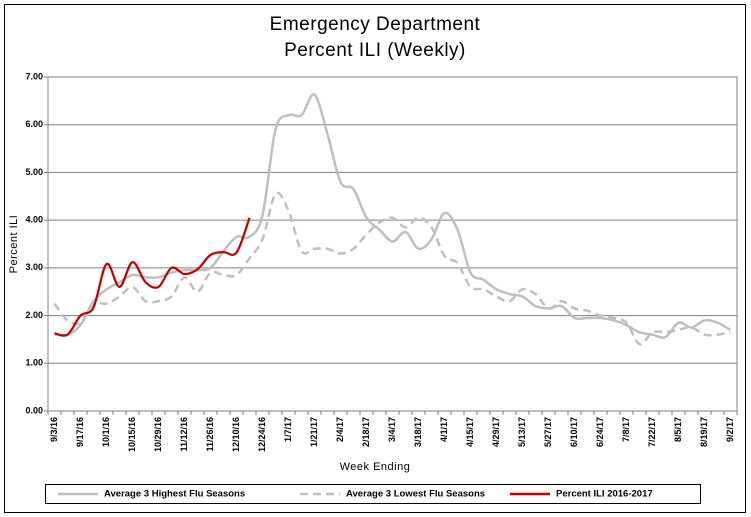 The image size is (751, 517). I want to click on x-tick-label: 2/4/17, so click(340, 429).